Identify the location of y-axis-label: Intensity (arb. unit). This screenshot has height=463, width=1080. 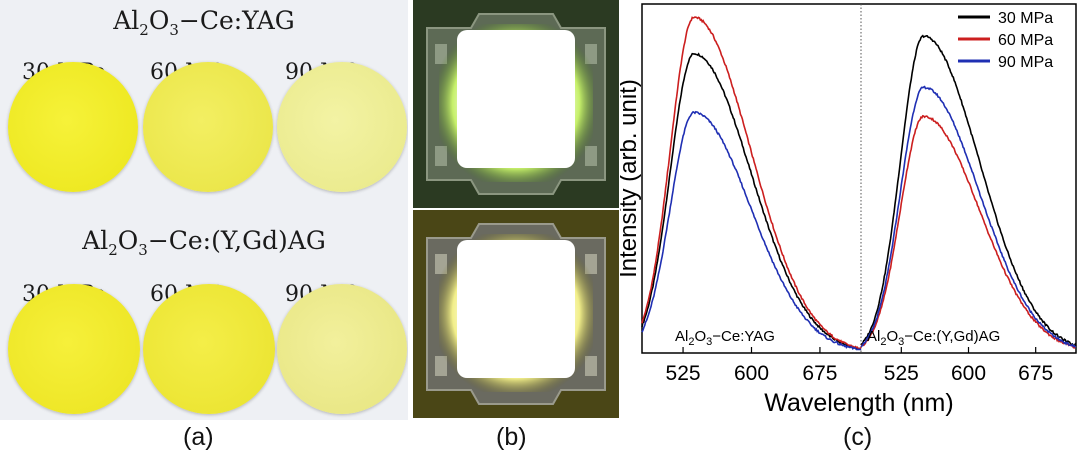
(631, 178).